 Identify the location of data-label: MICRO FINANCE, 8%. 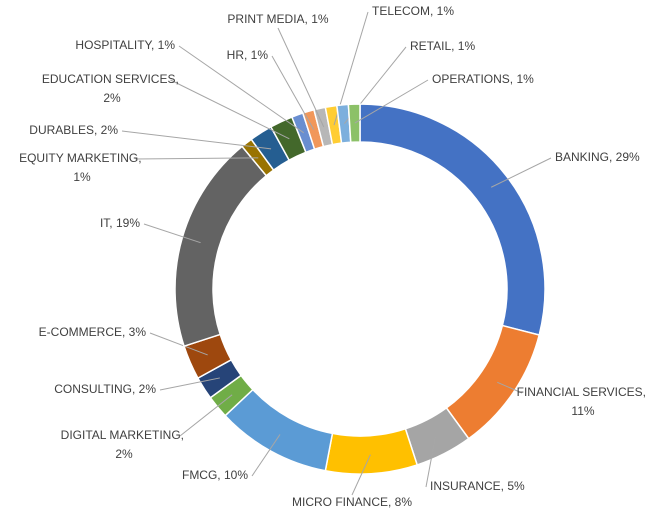
(352, 502).